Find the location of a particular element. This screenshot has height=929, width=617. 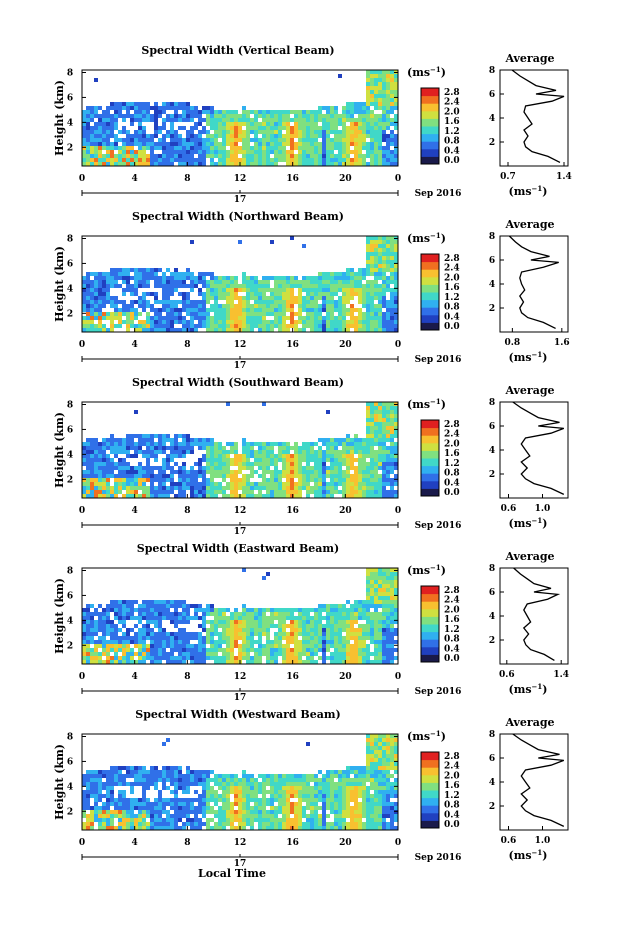

x-tick-label: 4 is located at coordinates (135, 843).